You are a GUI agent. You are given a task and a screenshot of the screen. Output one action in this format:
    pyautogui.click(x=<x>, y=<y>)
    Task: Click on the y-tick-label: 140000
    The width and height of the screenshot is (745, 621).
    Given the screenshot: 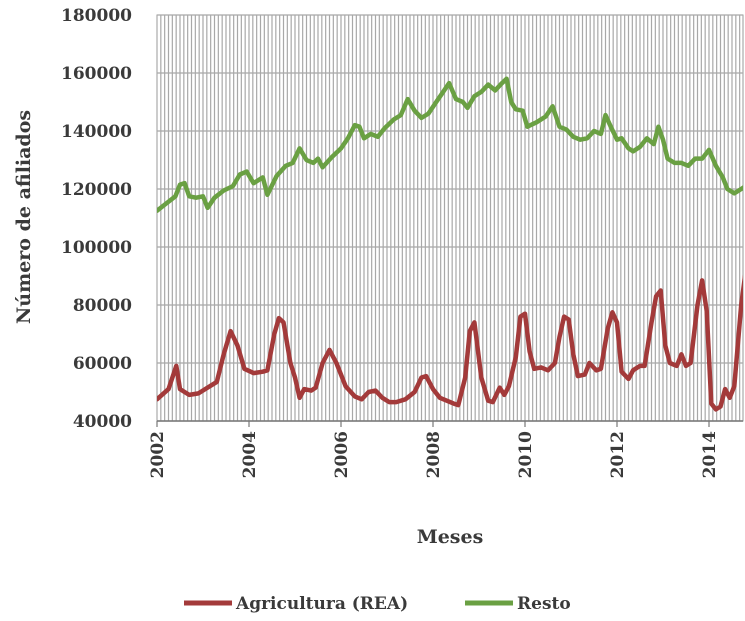 What is the action you would take?
    pyautogui.click(x=96, y=132)
    